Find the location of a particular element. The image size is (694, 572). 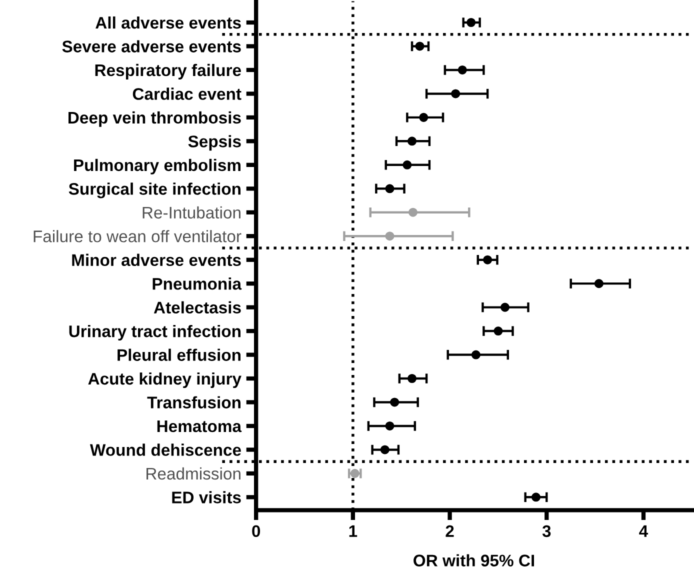

y-tick-label: Severe adverse events is located at coordinates (151, 46).